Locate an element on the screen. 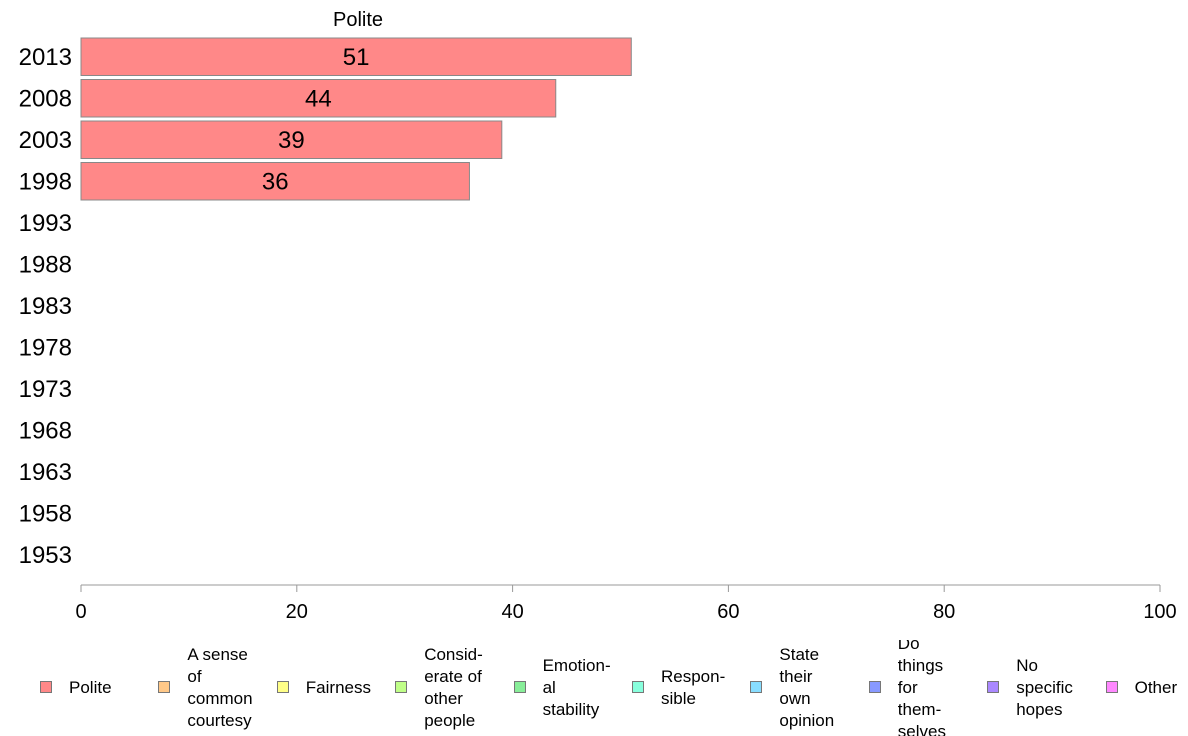 This screenshot has height=736, width=1188. year-label: 1993 is located at coordinates (45, 223).